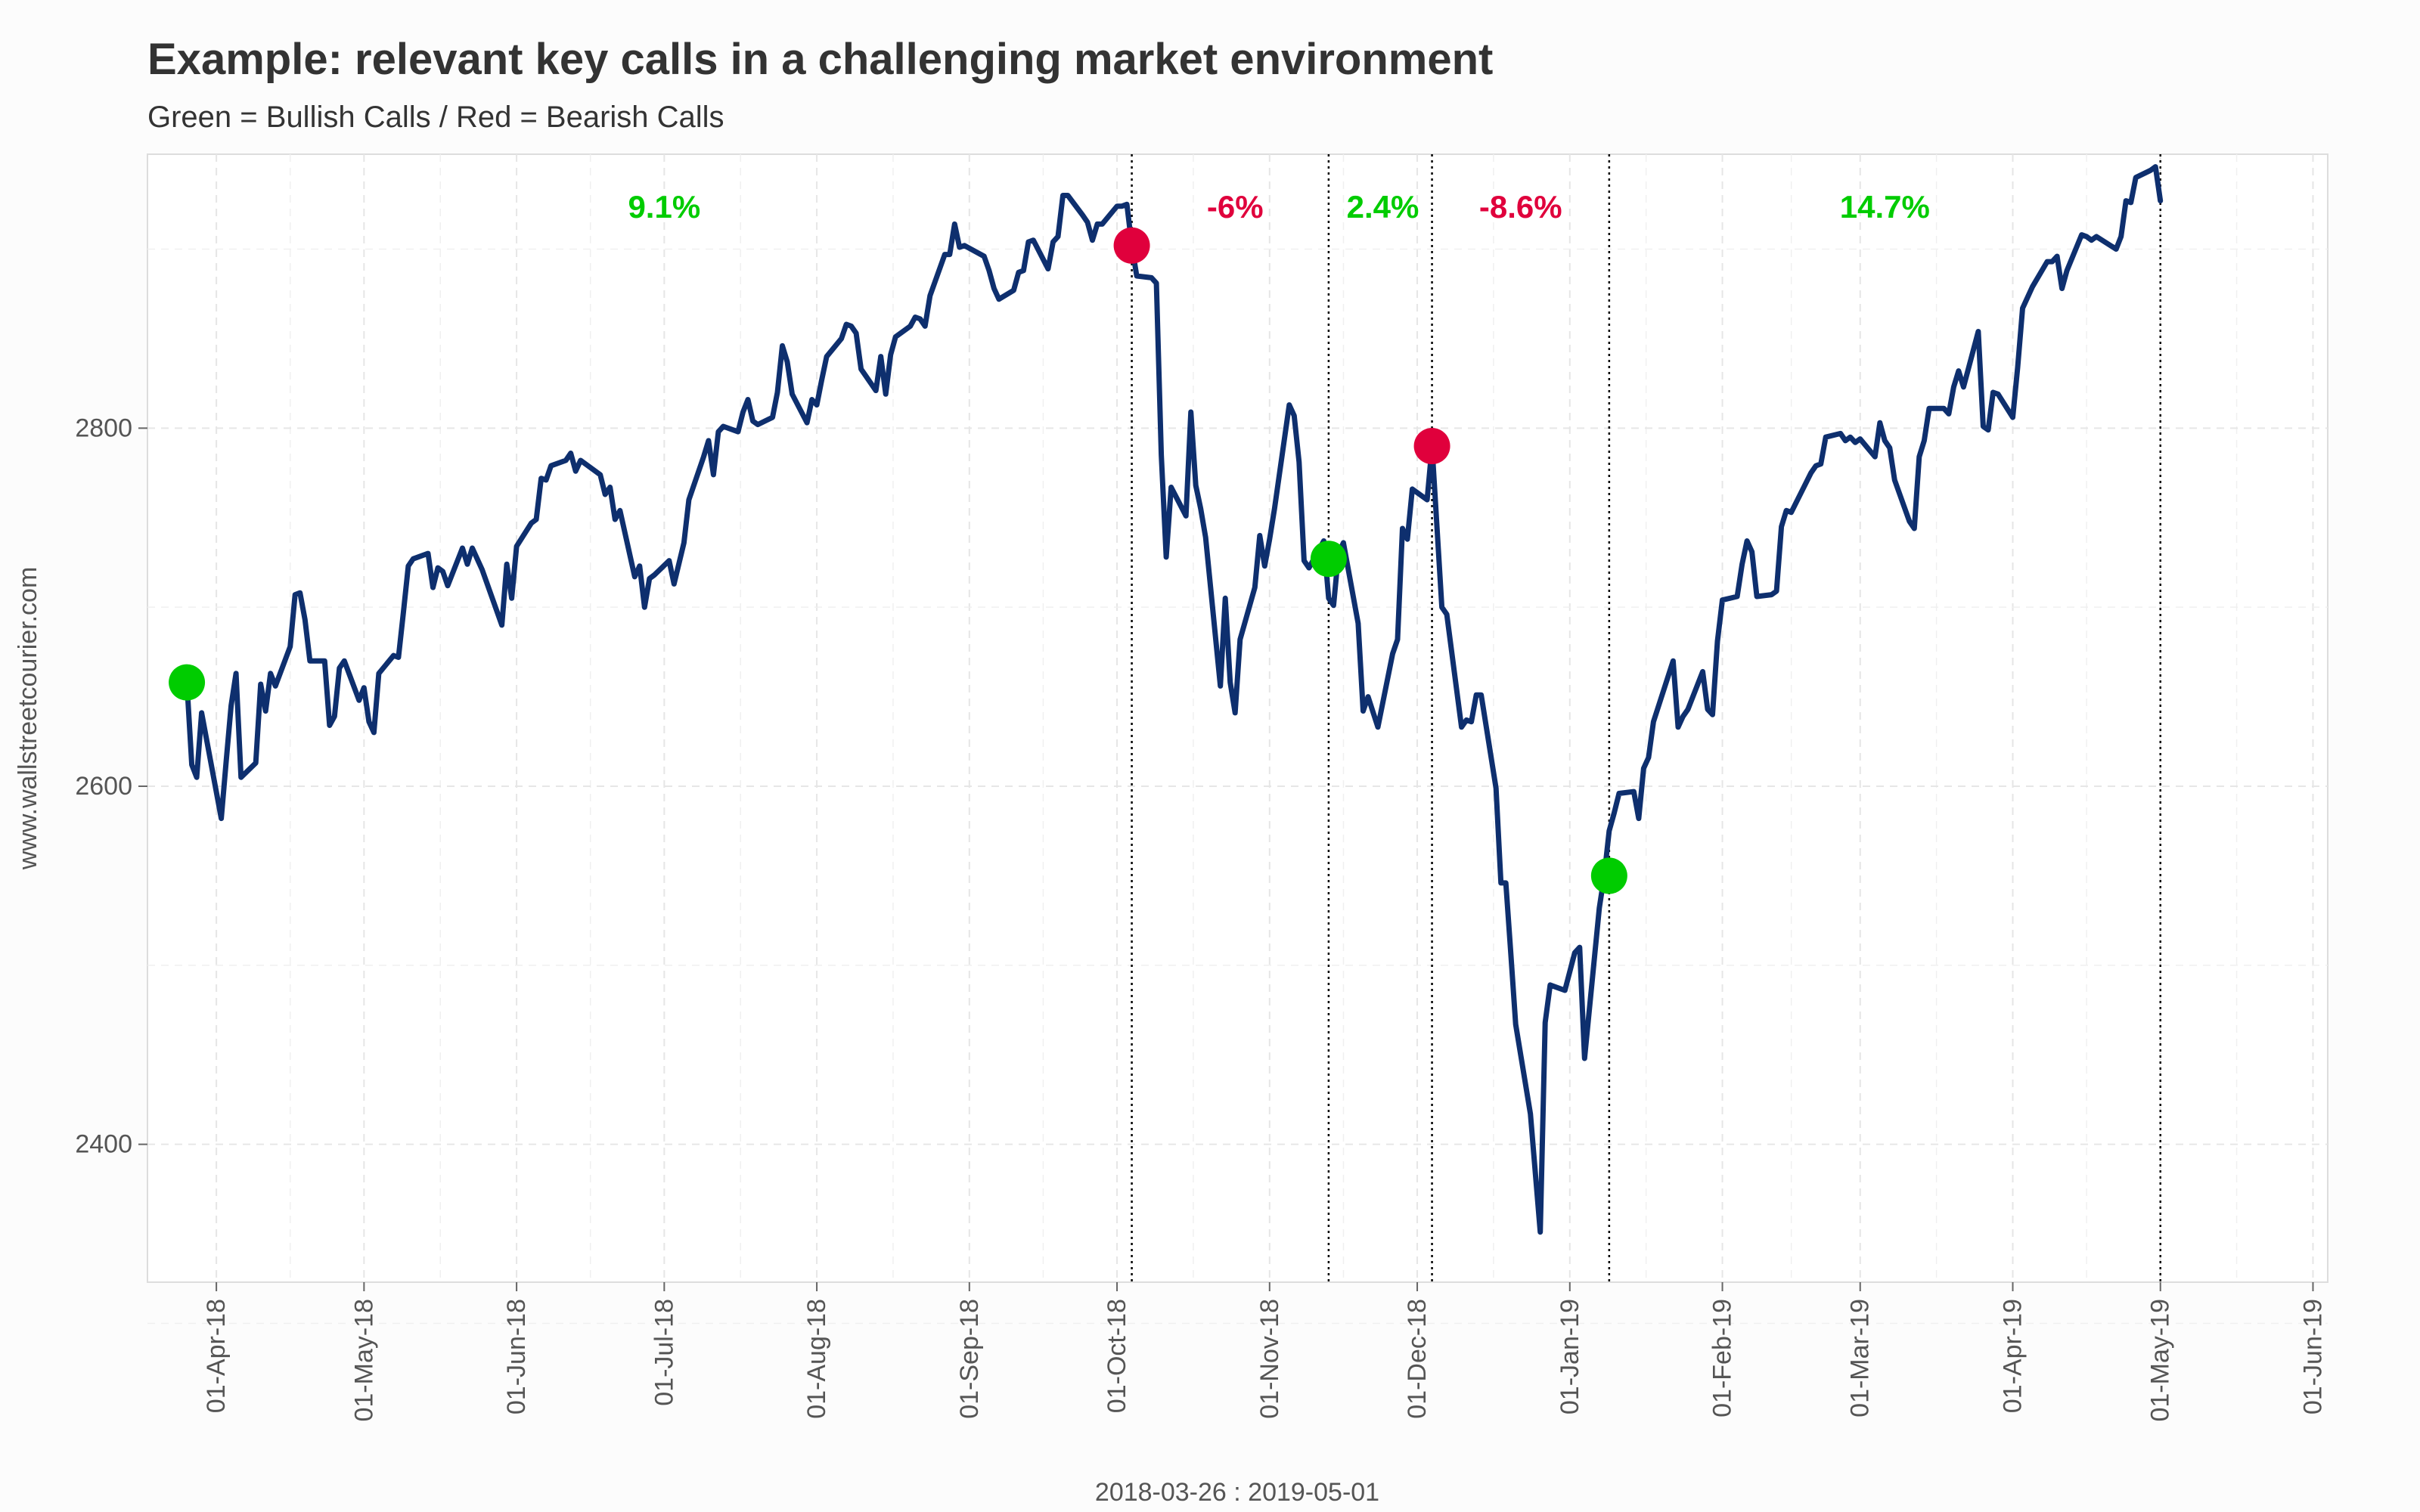 Image resolution: width=2420 pixels, height=1512 pixels. What do you see at coordinates (816, 1359) in the screenshot?
I see `x-tick-label: 01-Aug-18` at bounding box center [816, 1359].